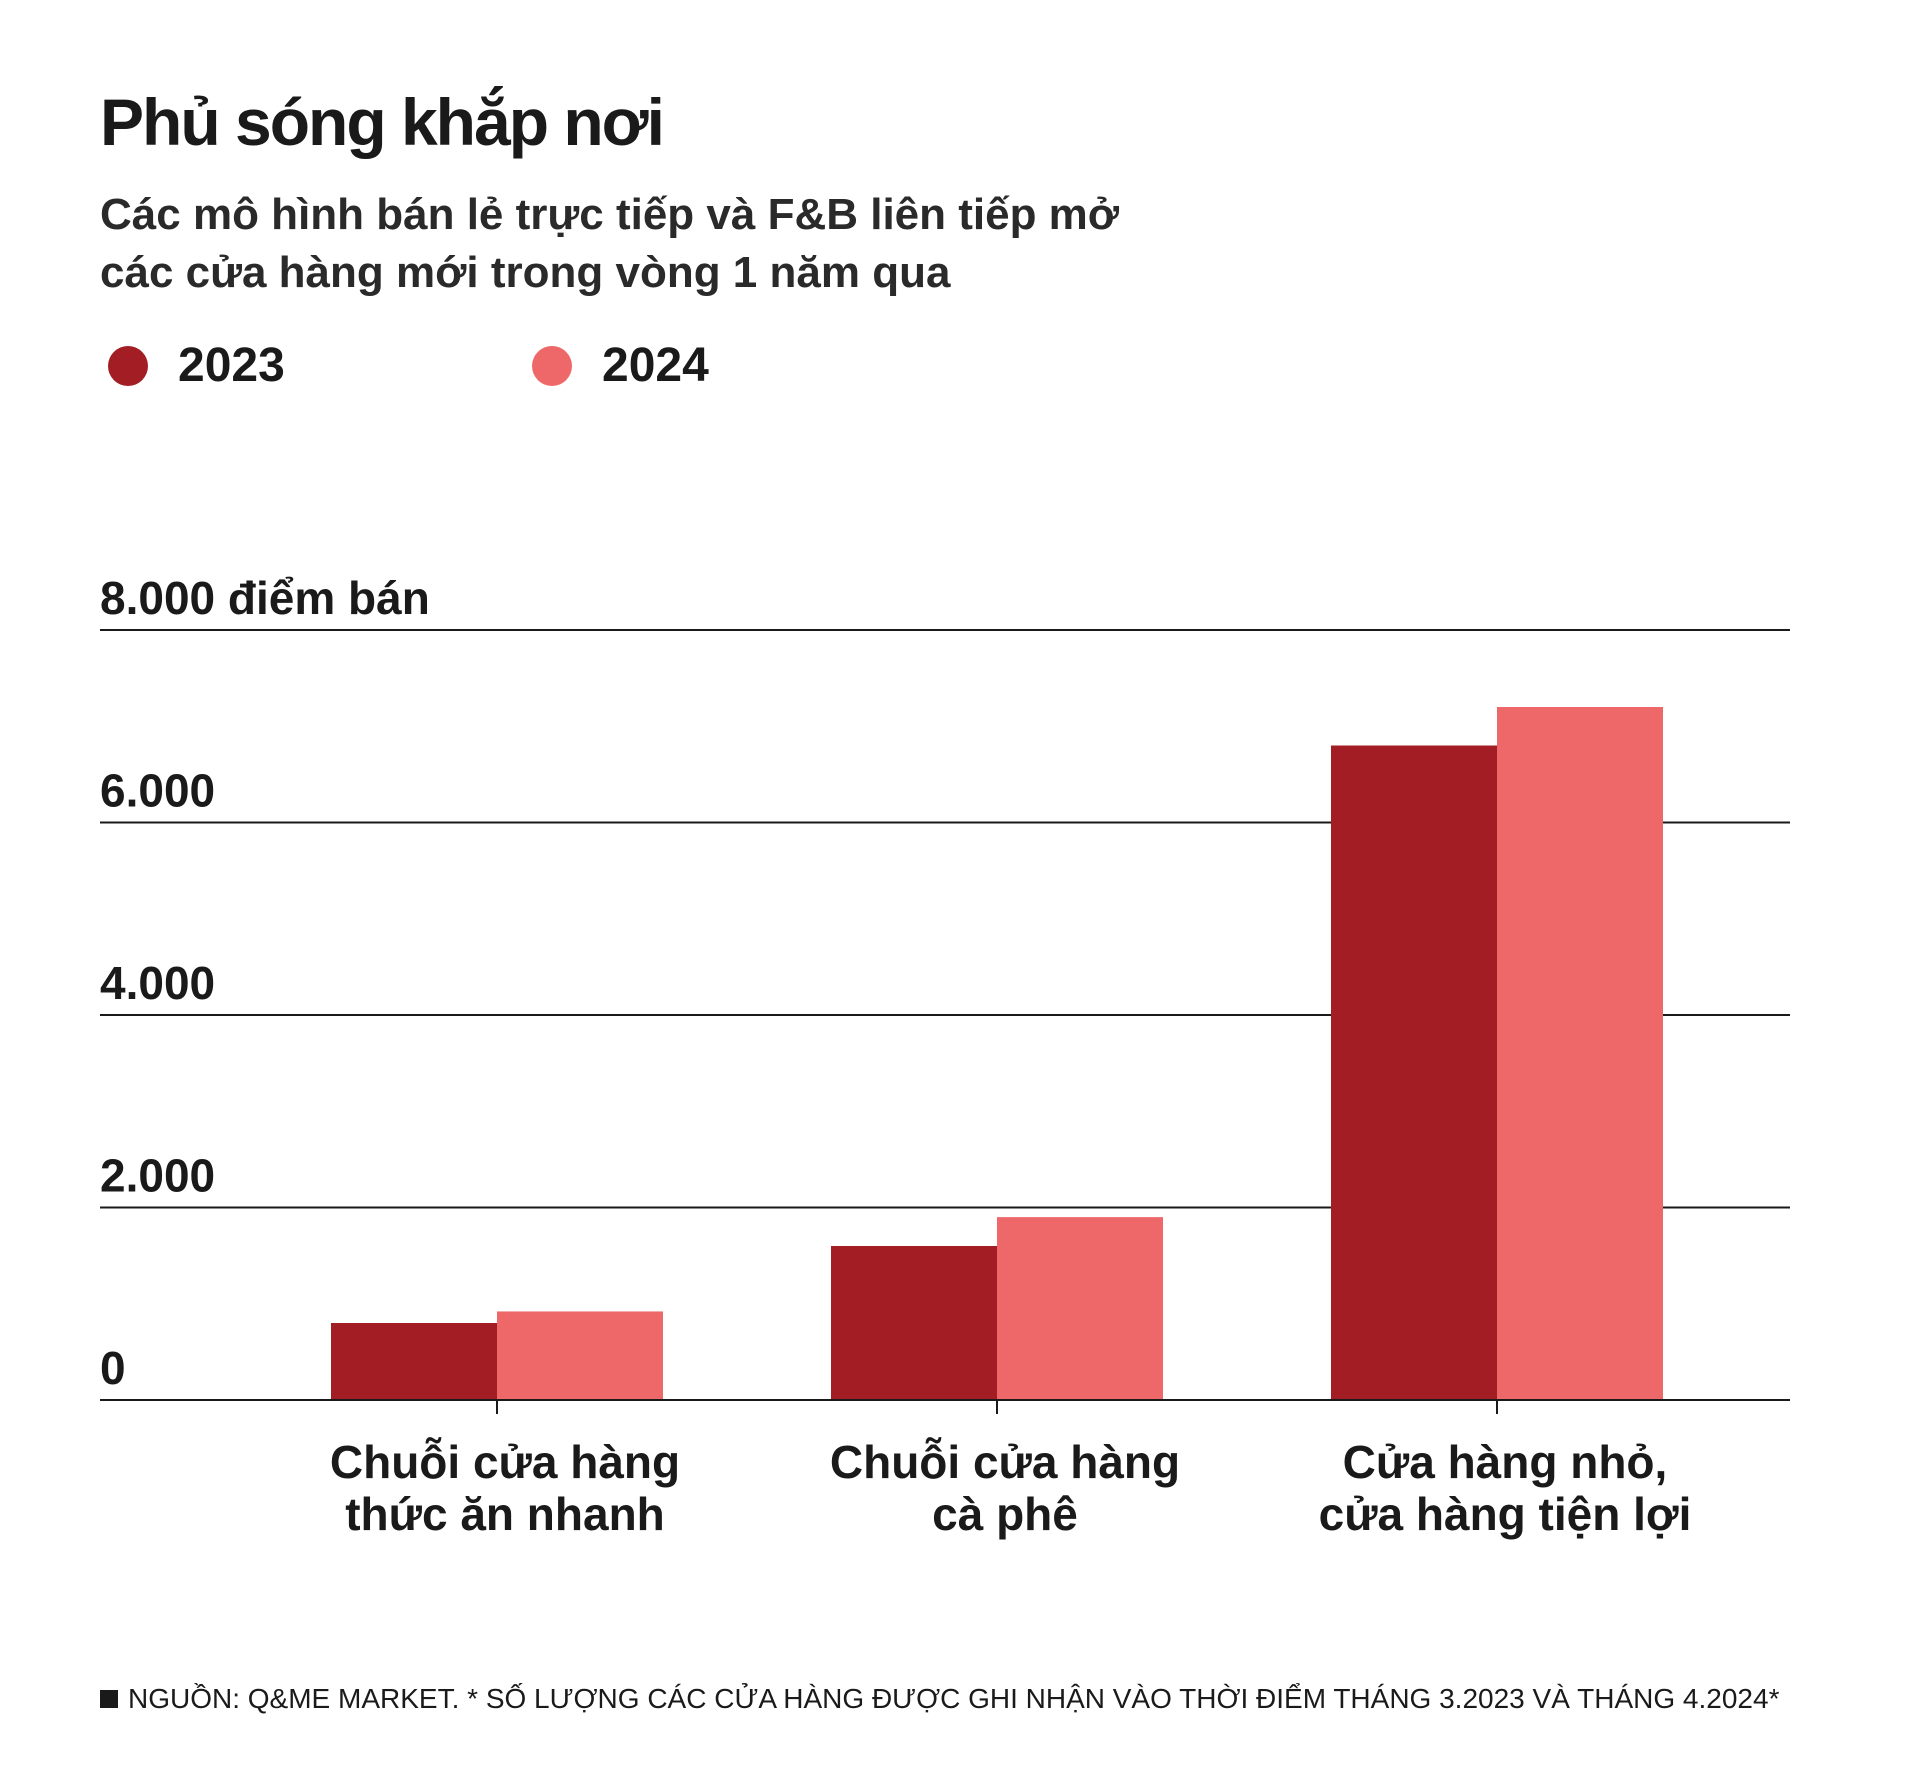  What do you see at coordinates (505, 1514) in the screenshot?
I see `x-category-label: thức ăn nhanh` at bounding box center [505, 1514].